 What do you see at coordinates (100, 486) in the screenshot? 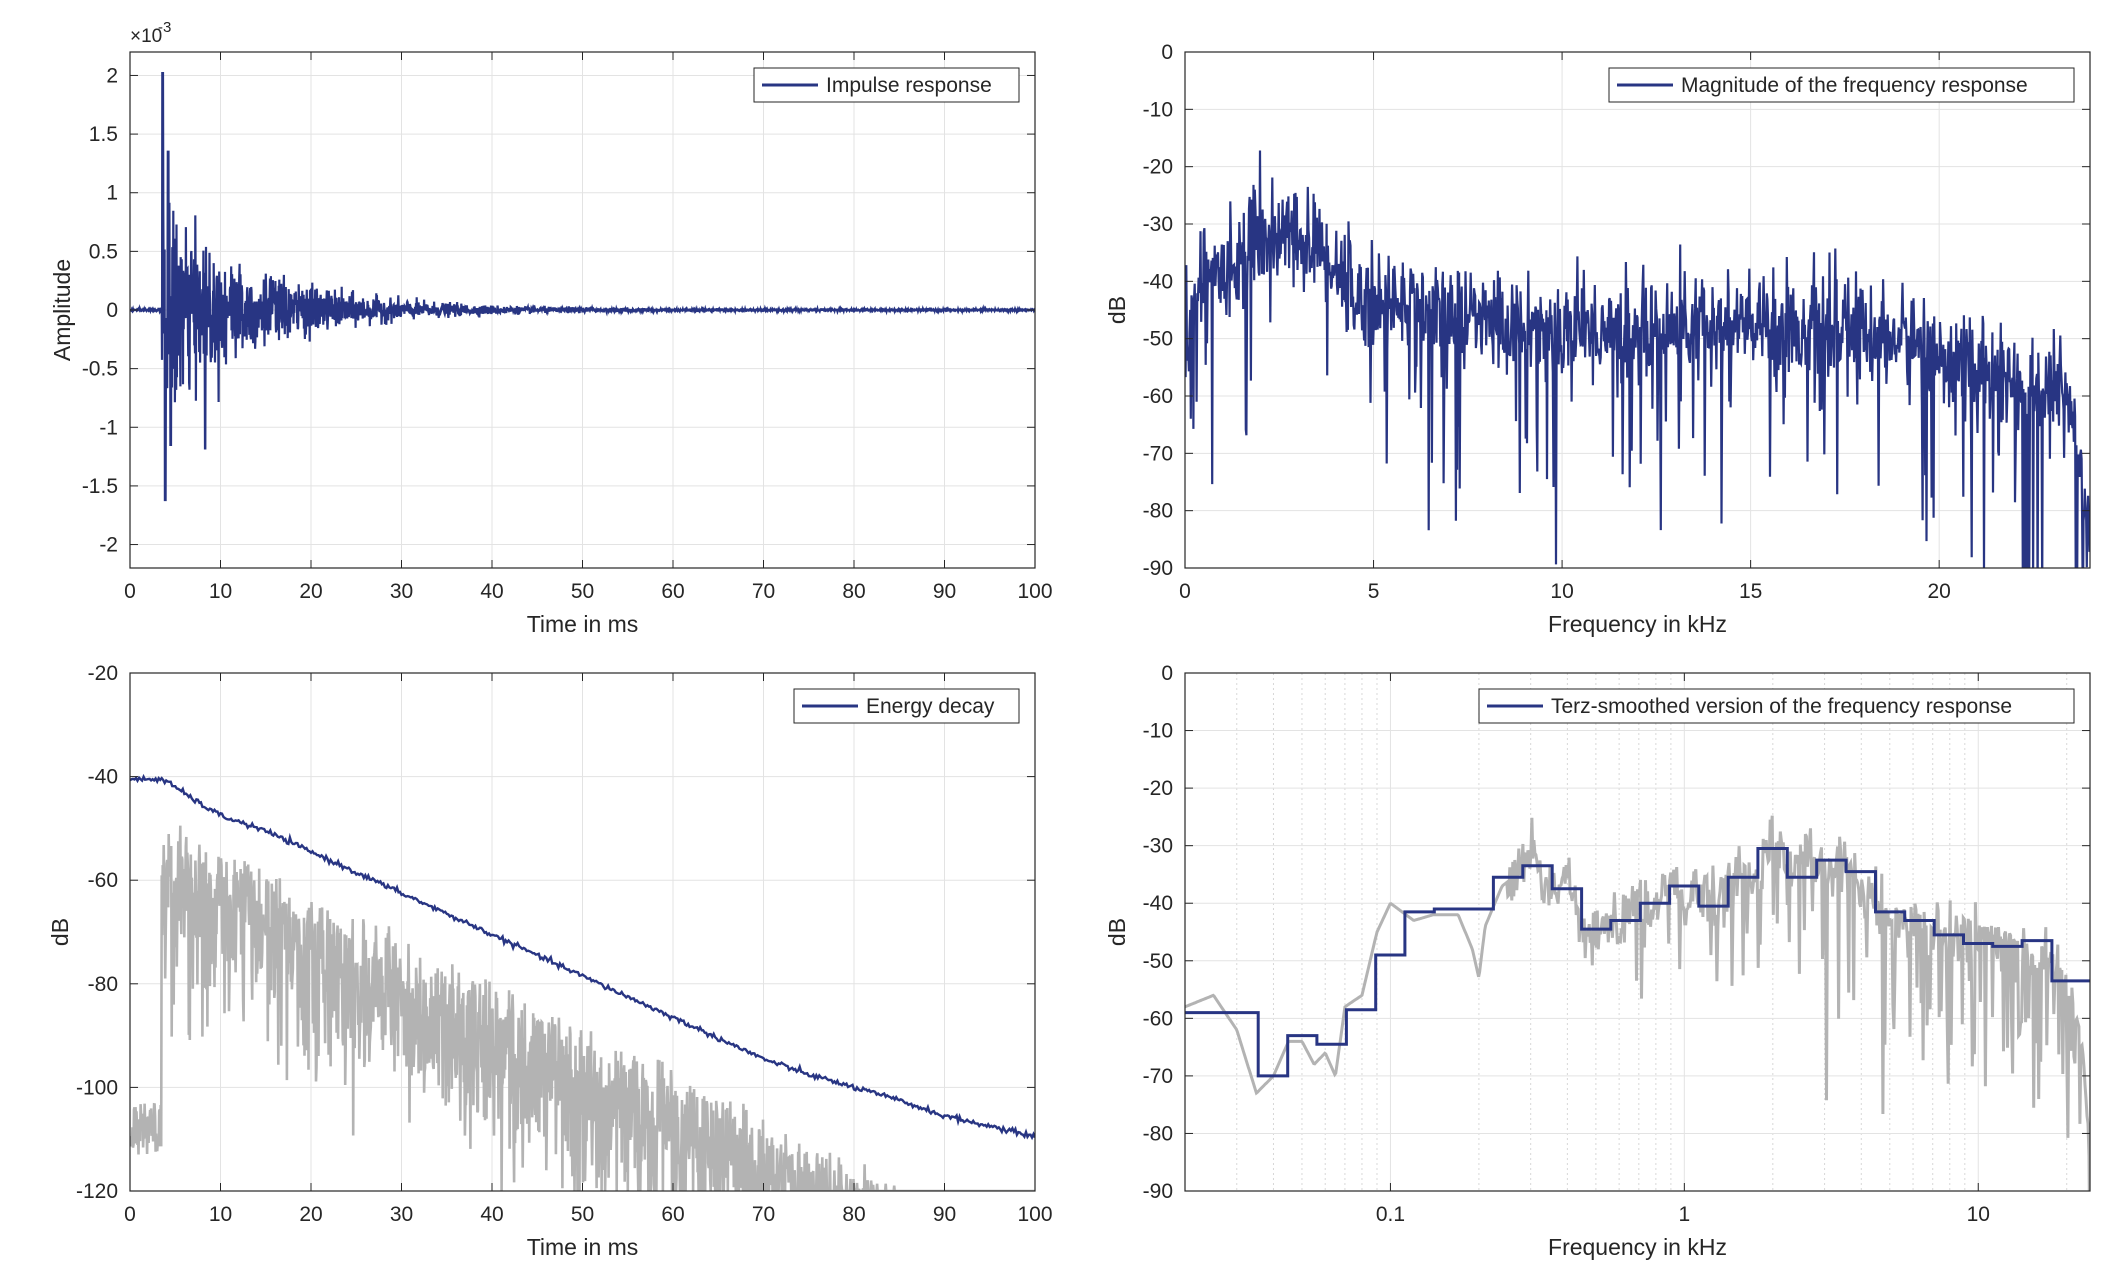
I see `y-tick-label: -1.5` at bounding box center [100, 486].